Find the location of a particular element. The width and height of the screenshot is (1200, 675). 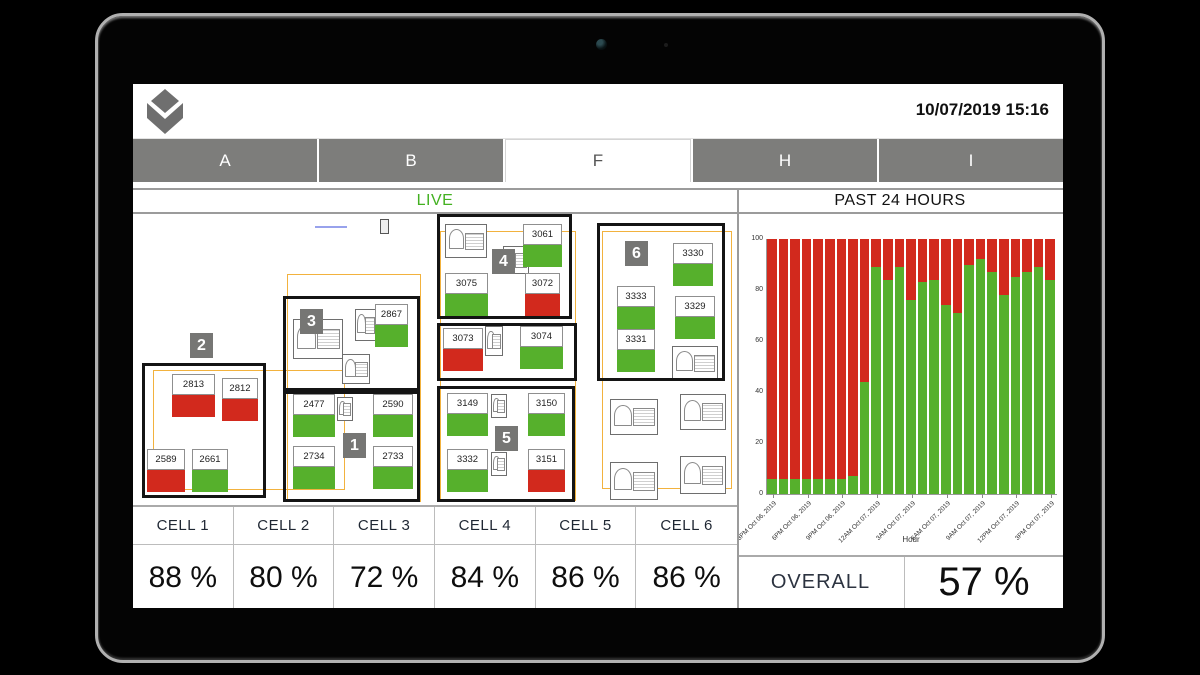

overall-value: 57 % is located at coordinates (984, 582).